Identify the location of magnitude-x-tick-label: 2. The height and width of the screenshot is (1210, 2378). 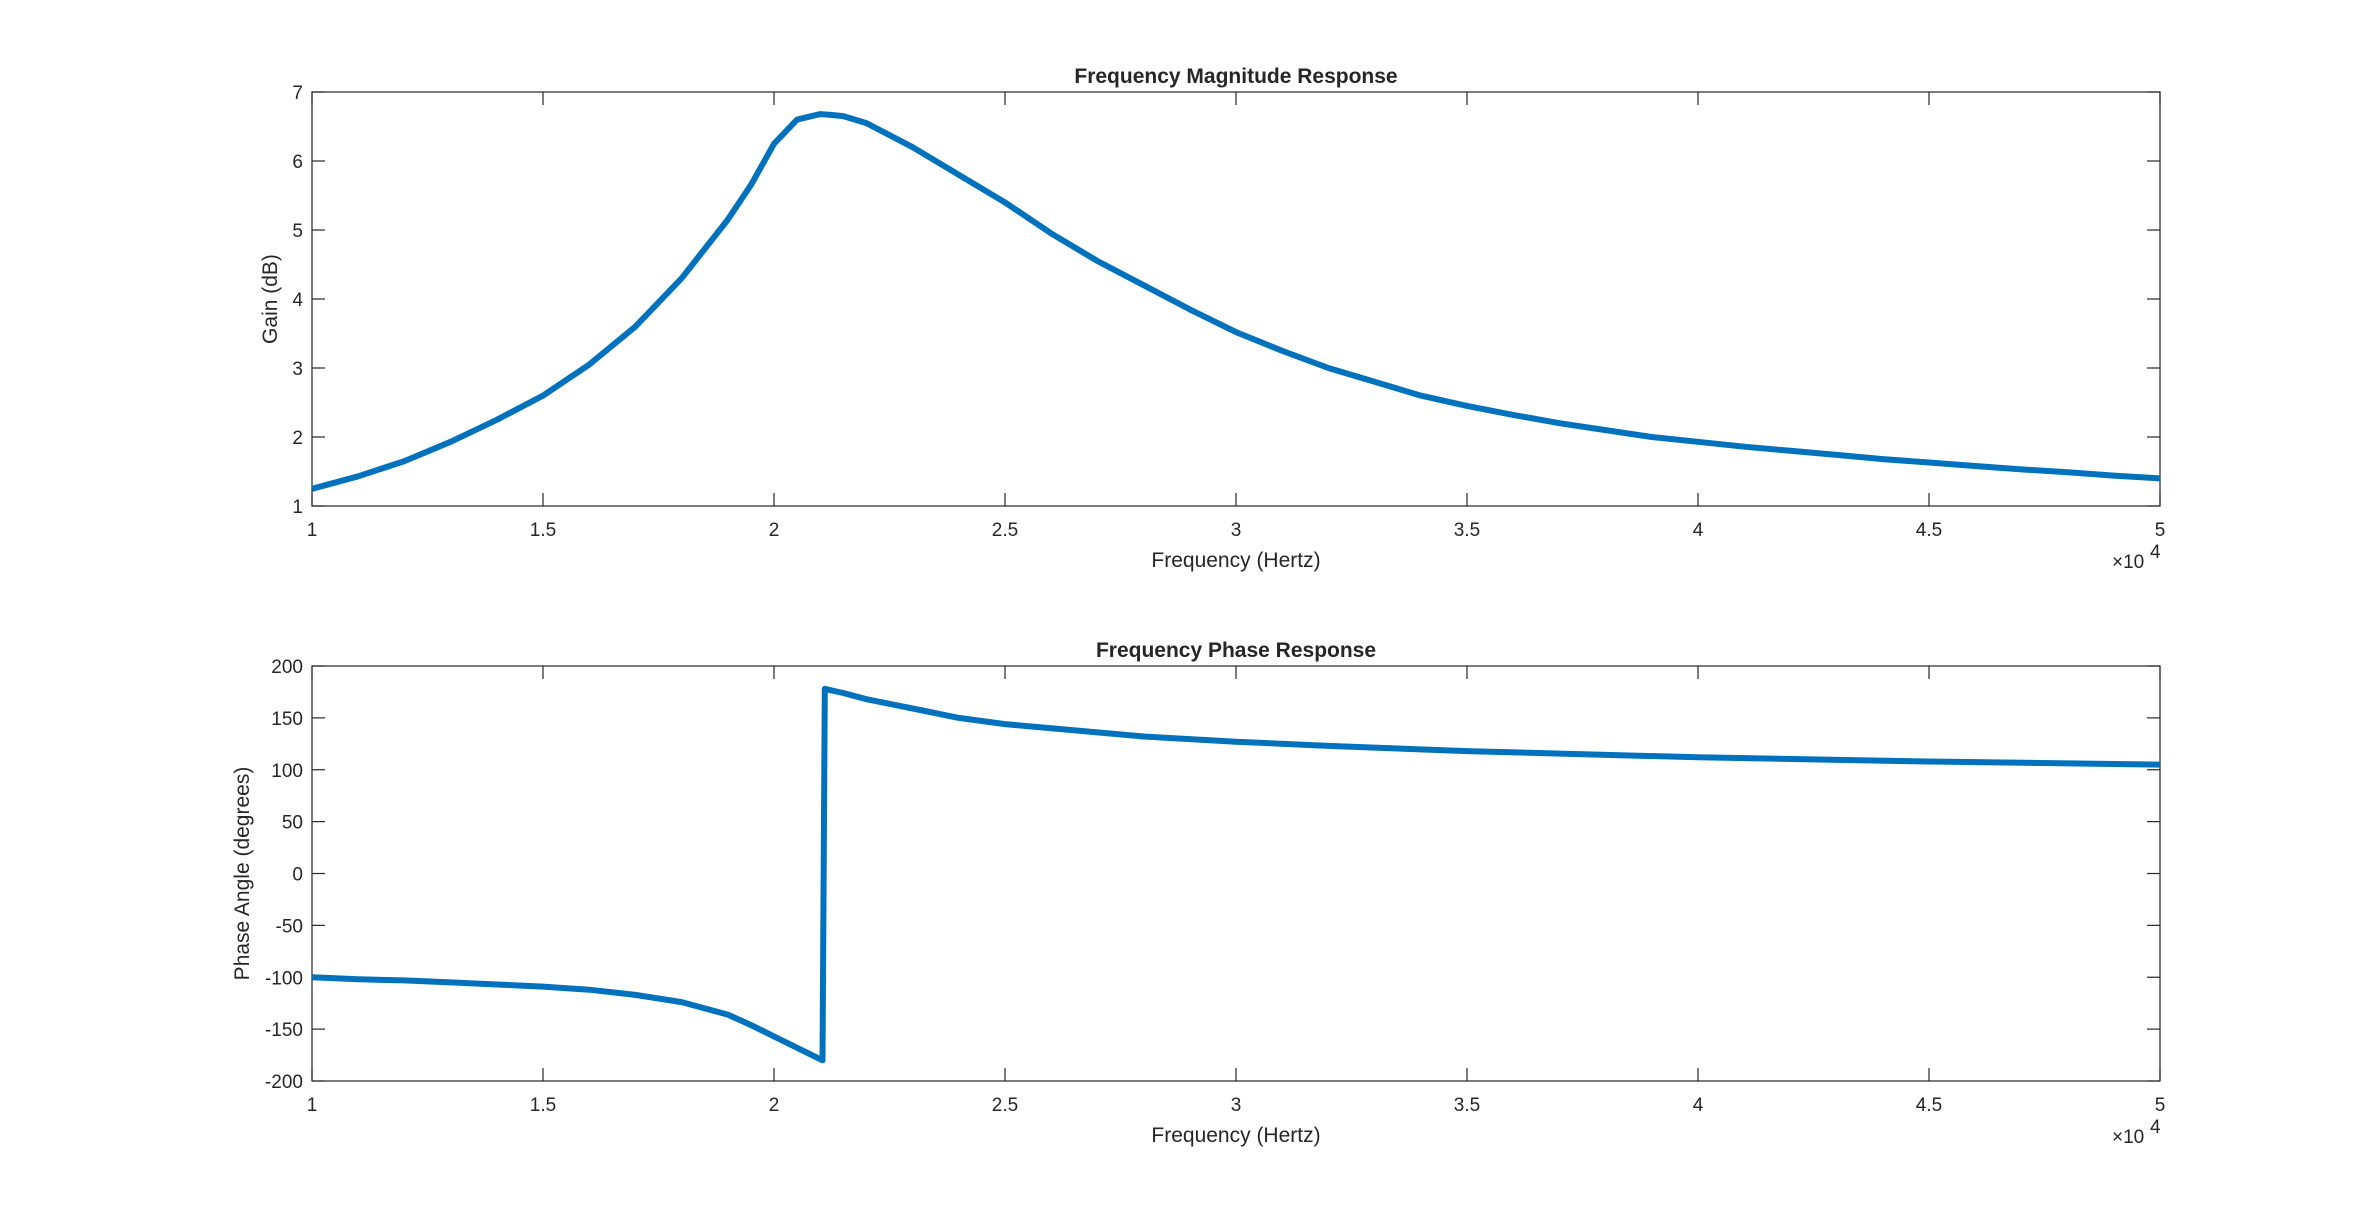
(774, 530).